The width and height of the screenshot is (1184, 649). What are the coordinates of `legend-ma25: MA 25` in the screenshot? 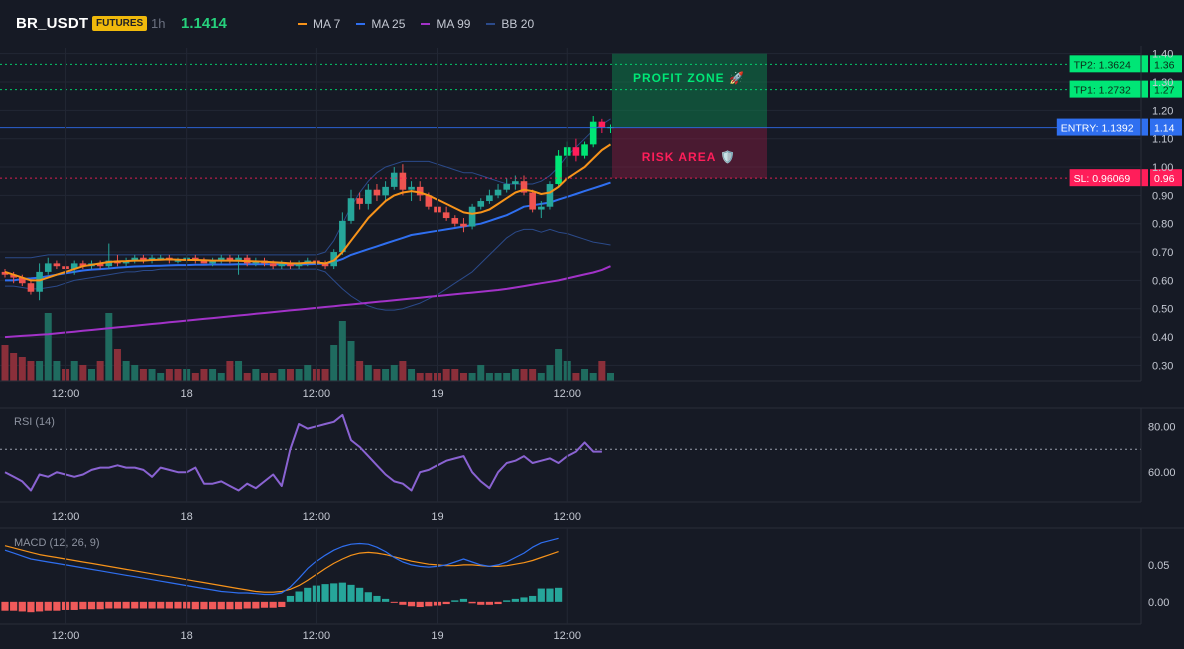 It's located at (380, 24).